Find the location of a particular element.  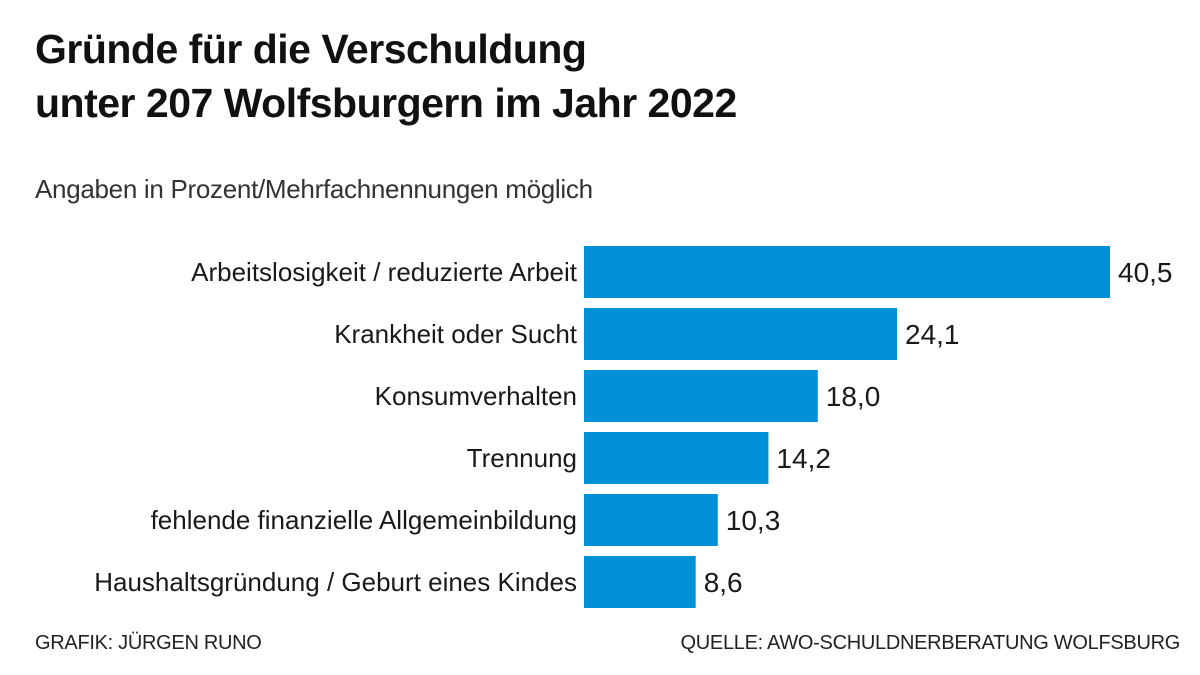

title-line-1: Gründe für die Verschuldung is located at coordinates (311, 49).